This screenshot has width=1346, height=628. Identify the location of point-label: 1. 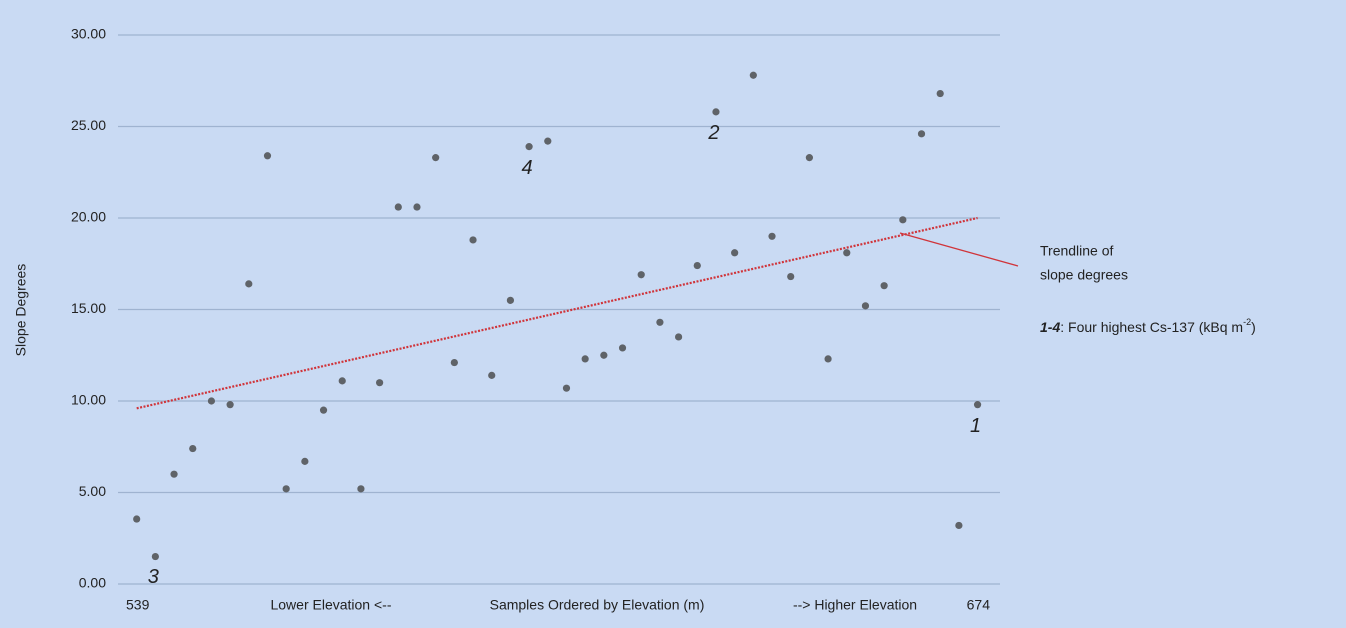
(975, 426).